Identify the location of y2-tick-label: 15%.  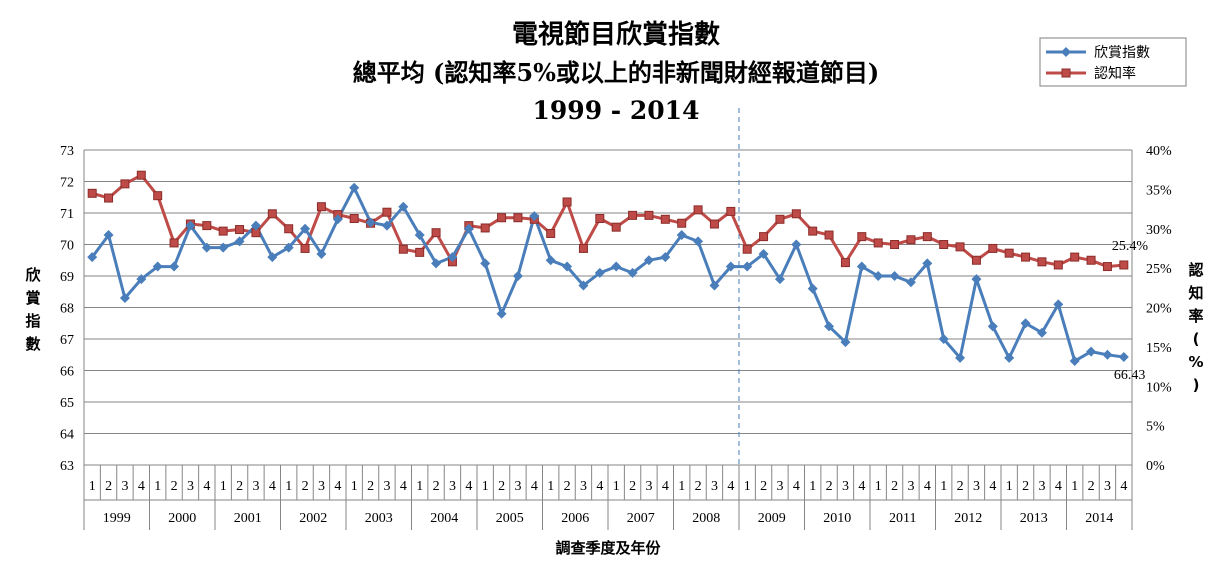
(1159, 348).